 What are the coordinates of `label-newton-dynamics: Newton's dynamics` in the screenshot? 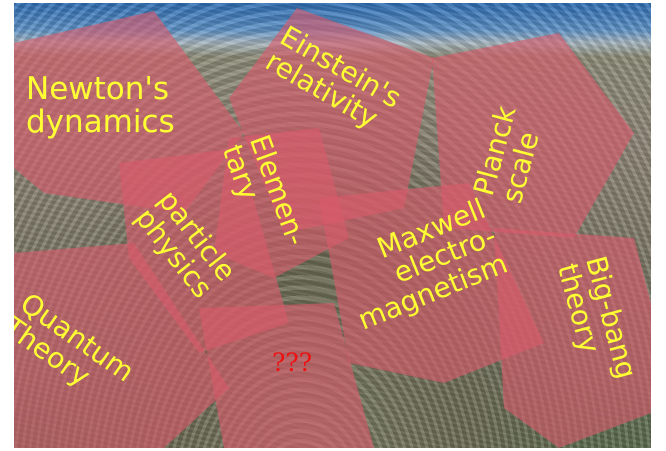 It's located at (100, 105).